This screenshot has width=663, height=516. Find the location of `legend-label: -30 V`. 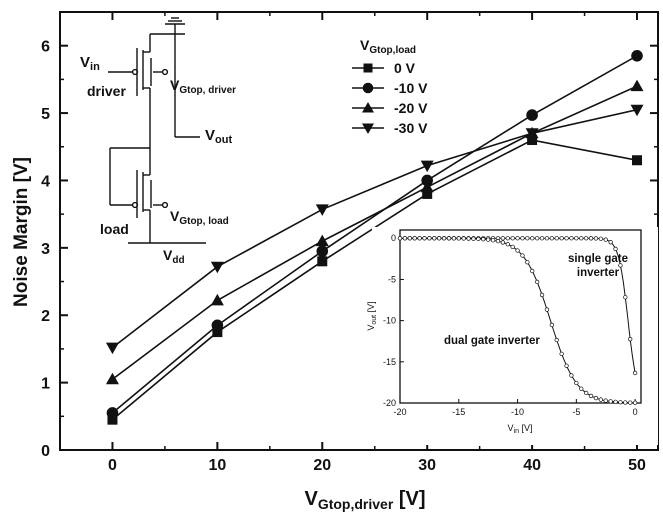

legend-label: -30 V is located at coordinates (411, 128).